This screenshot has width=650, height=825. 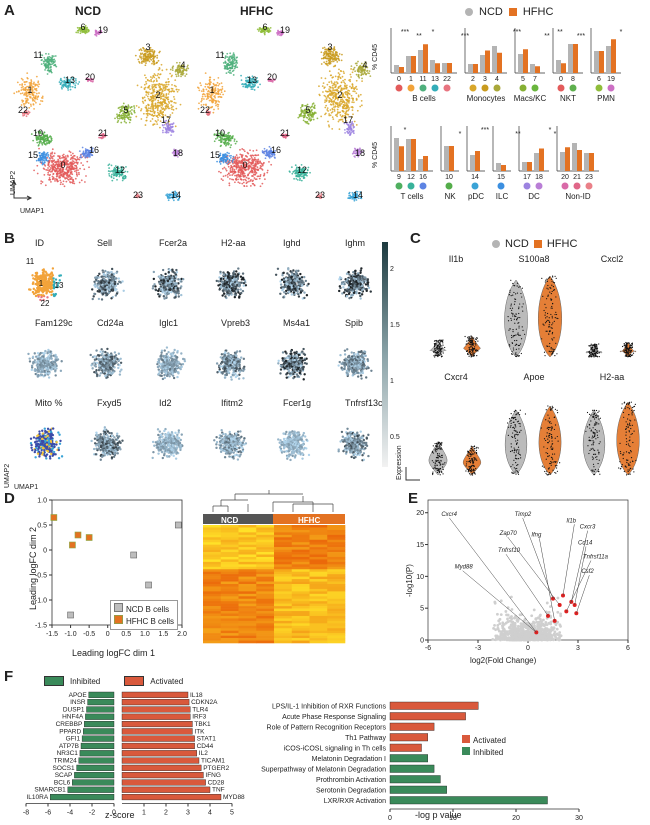 I want to click on bar-cluster-tick: 13, so click(x=435, y=79).